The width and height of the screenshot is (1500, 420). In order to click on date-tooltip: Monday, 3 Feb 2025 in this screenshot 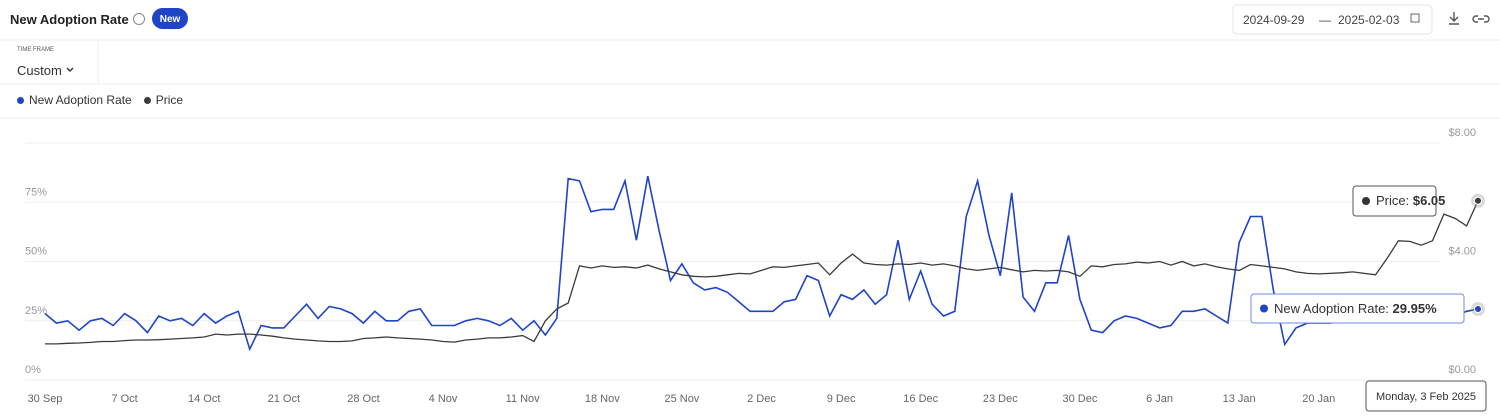, I will do `click(1426, 396)`.